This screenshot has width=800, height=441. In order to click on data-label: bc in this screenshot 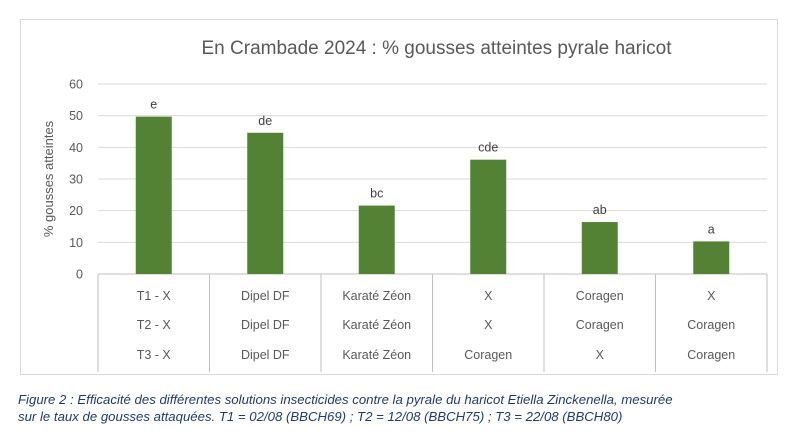, I will do `click(376, 194)`.